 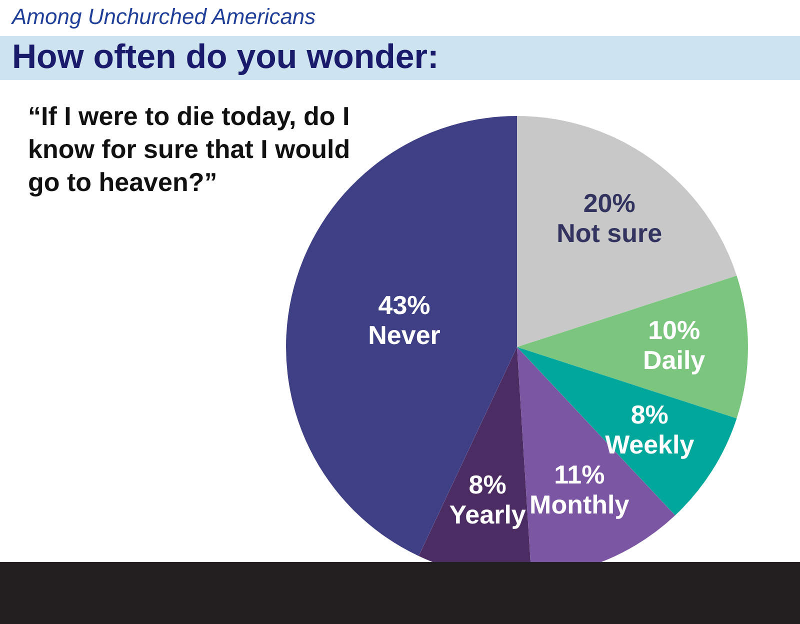 What do you see at coordinates (225, 57) in the screenshot?
I see `chart-title: How often do you wonder:` at bounding box center [225, 57].